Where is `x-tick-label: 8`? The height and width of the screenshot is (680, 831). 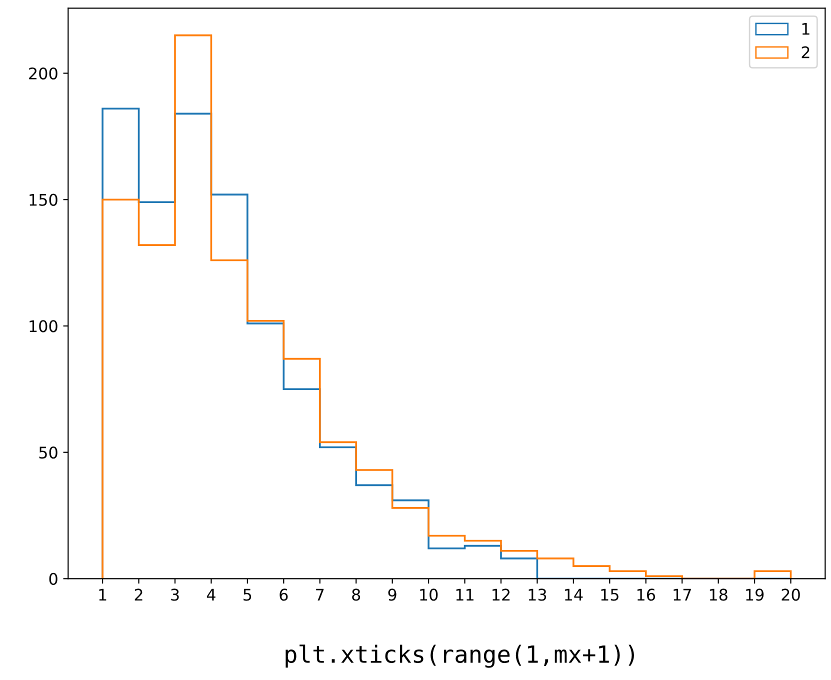
x-tick-label: 8 is located at coordinates (356, 594).